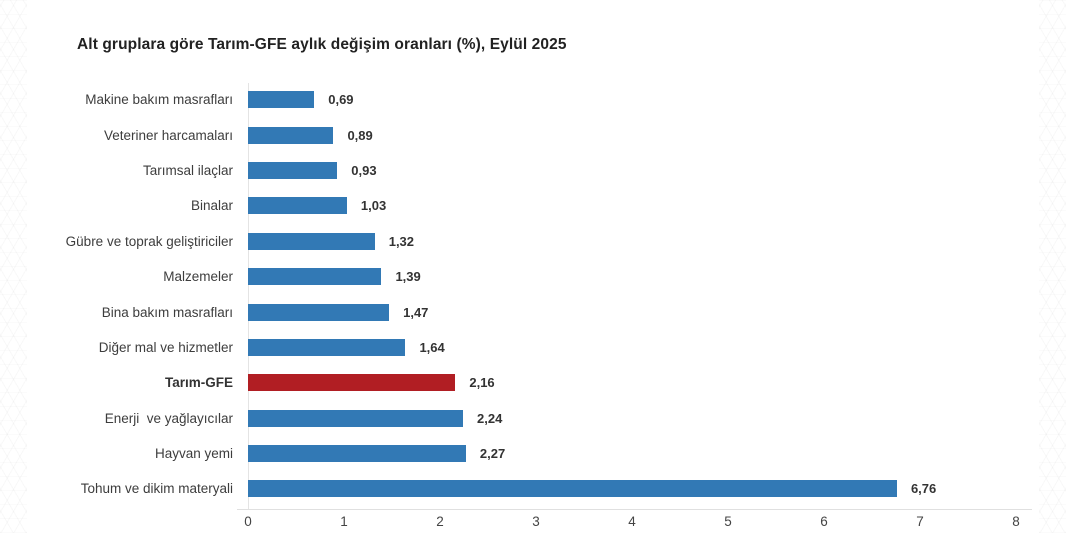 This screenshot has height=533, width=1066. Describe the element at coordinates (364, 170) in the screenshot. I see `value-label: 0,93` at that location.